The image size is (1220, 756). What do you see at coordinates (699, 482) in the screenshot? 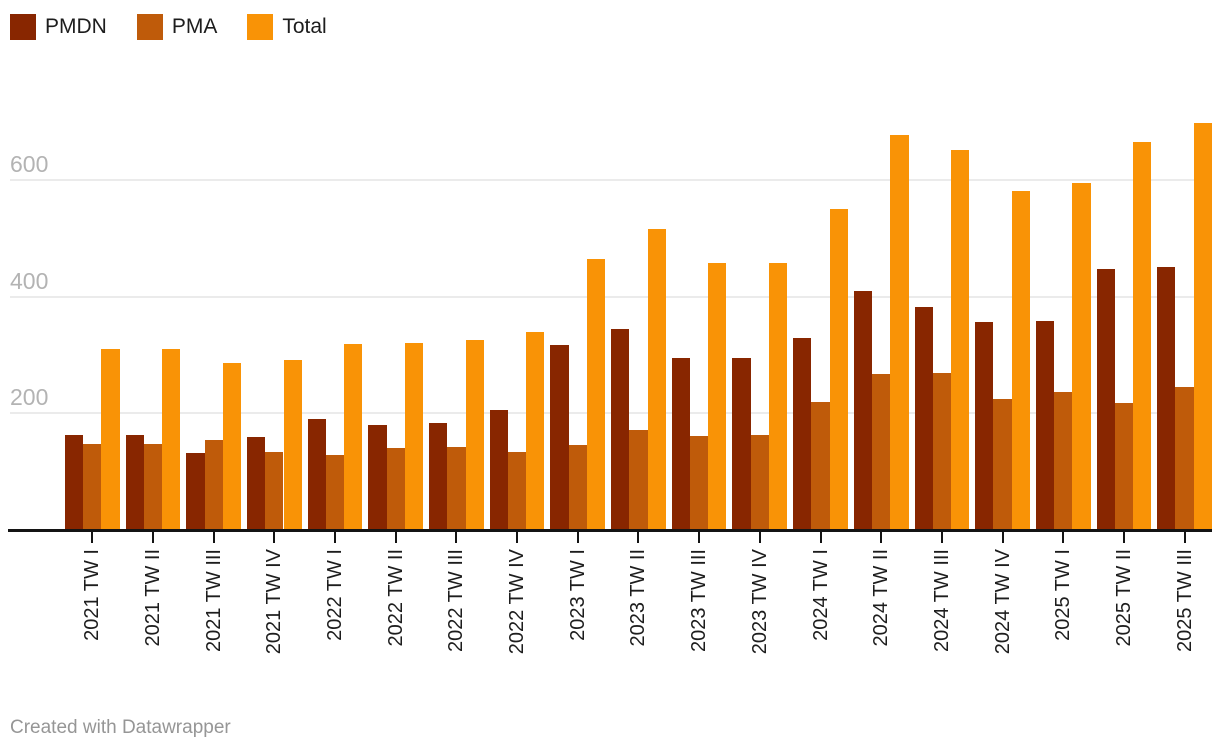
I see `bar-pma-2023-tw-iii` at bounding box center [699, 482].